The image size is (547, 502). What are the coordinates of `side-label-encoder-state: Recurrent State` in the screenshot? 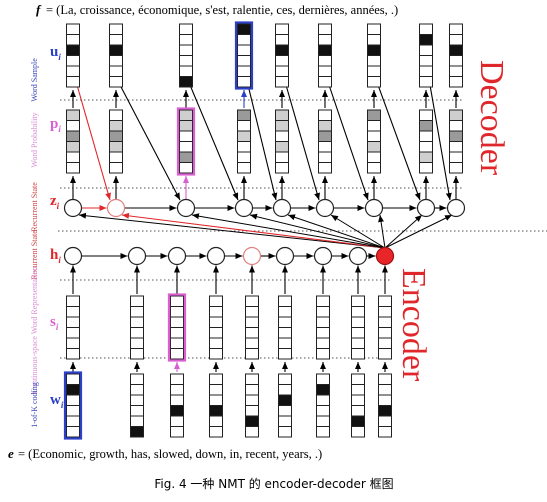 It's located at (34, 255).